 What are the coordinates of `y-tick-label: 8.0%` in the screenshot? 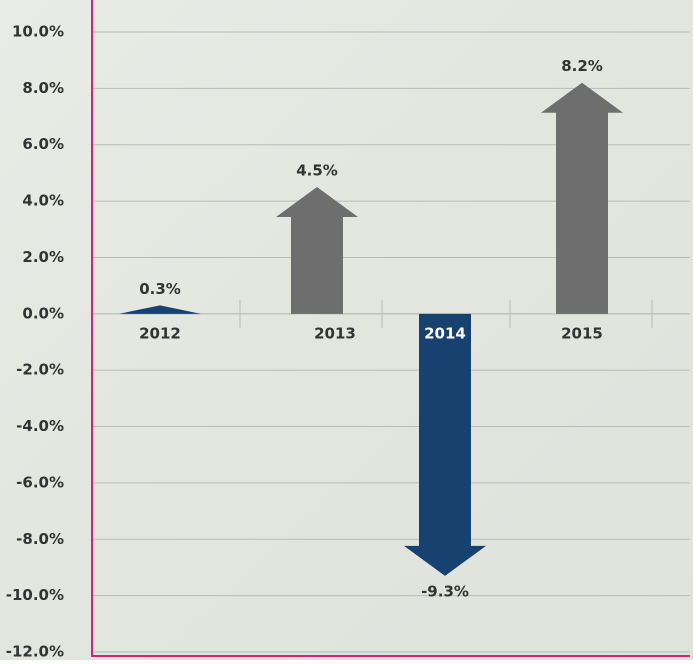 It's located at (43, 88).